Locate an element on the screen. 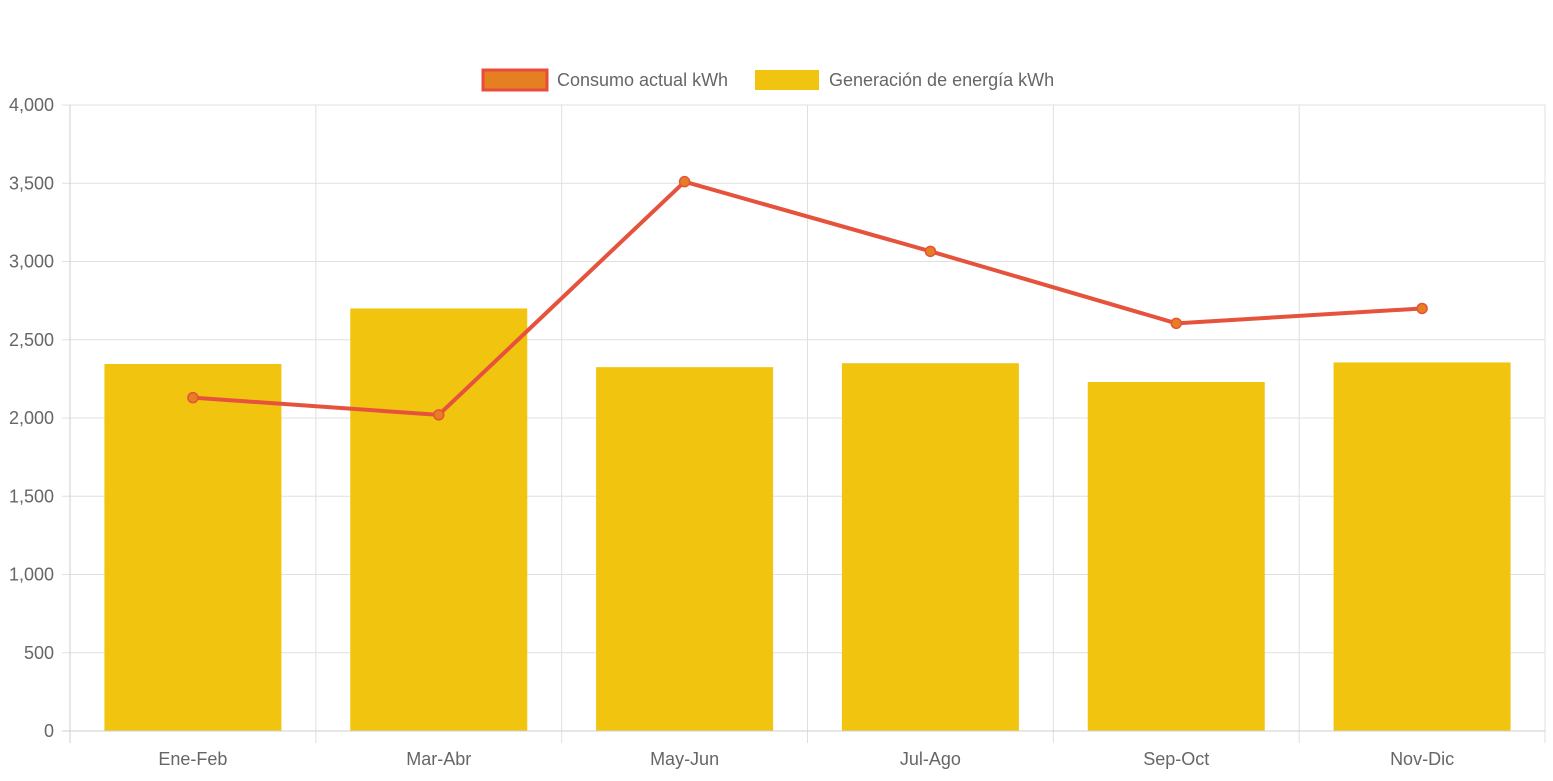 This screenshot has height=781, width=1553. legend-label-generacion: Generación de energía kWh is located at coordinates (941, 80).